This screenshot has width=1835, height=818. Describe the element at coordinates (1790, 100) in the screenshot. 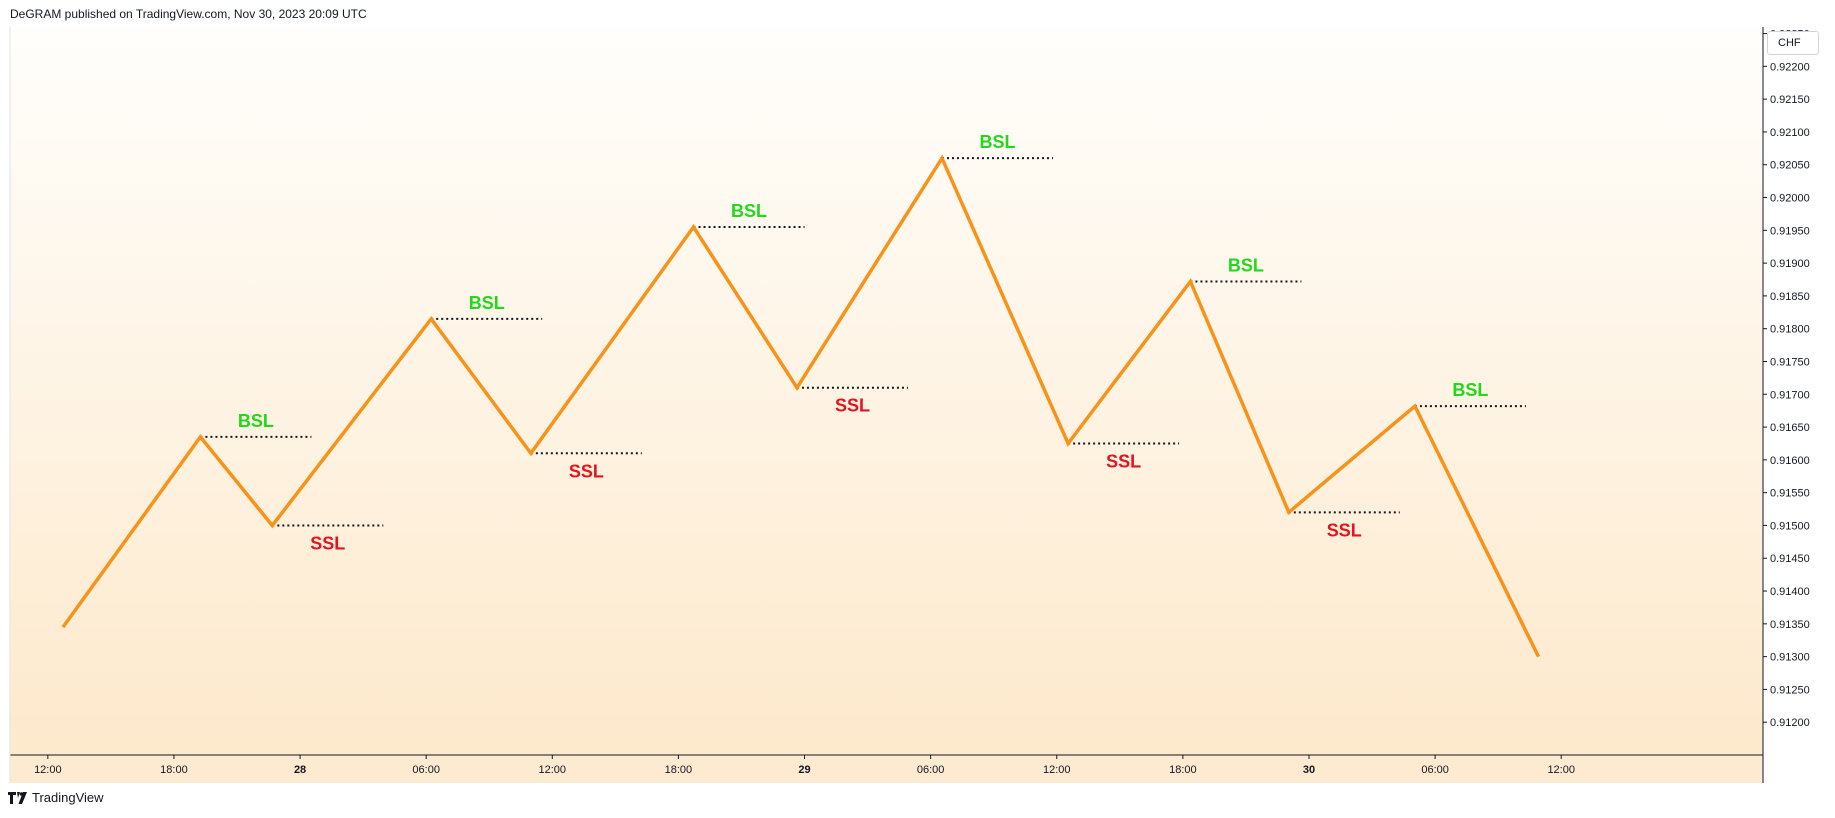

I see `price-tick-label: 0.92150` at that location.